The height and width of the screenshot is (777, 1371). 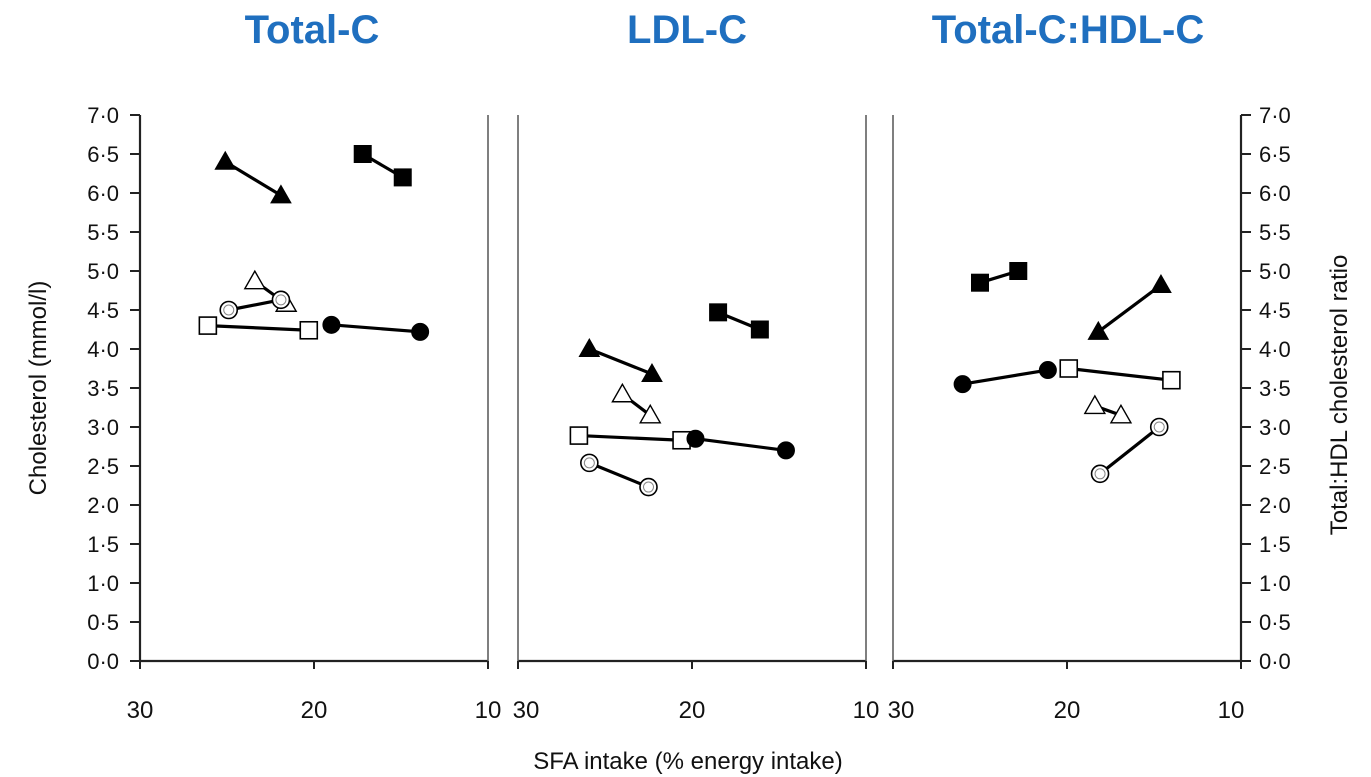 I want to click on panel3-series-4-line, so click(x=1120, y=374).